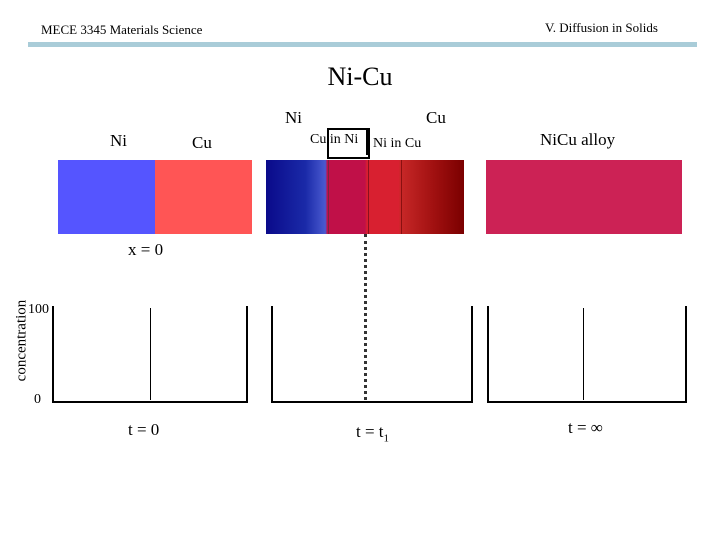 This screenshot has width=720, height=540. Describe the element at coordinates (372, 354) in the screenshot. I see `plot-intermediate-axes` at that location.